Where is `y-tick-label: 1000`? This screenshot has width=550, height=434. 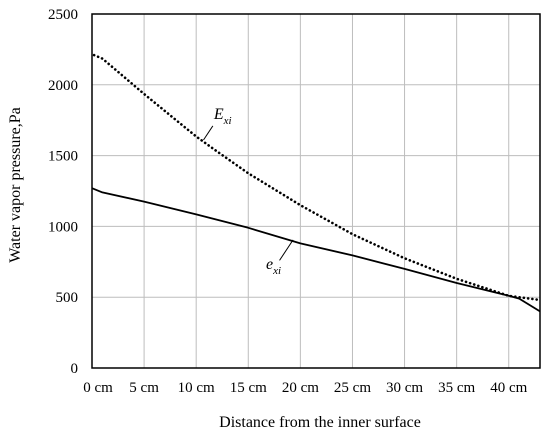
y-tick-label: 1000 is located at coordinates (63, 227).